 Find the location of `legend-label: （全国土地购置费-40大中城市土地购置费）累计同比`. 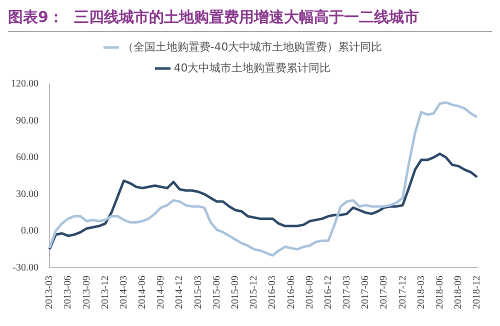

legend-label: （全国土地购置费-40大中城市土地购置费）累计同比 is located at coordinates (252, 47).